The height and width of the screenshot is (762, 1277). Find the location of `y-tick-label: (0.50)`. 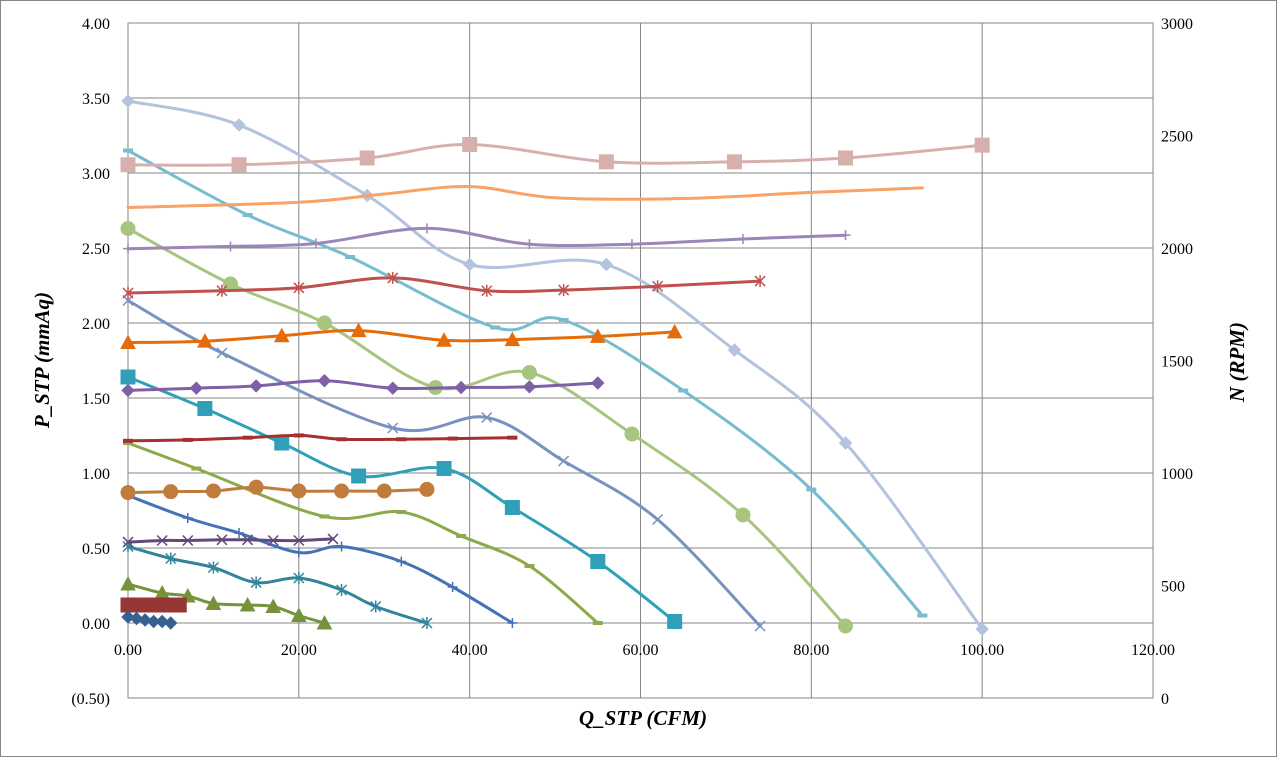

y-tick-label: (0.50) is located at coordinates (90, 699).